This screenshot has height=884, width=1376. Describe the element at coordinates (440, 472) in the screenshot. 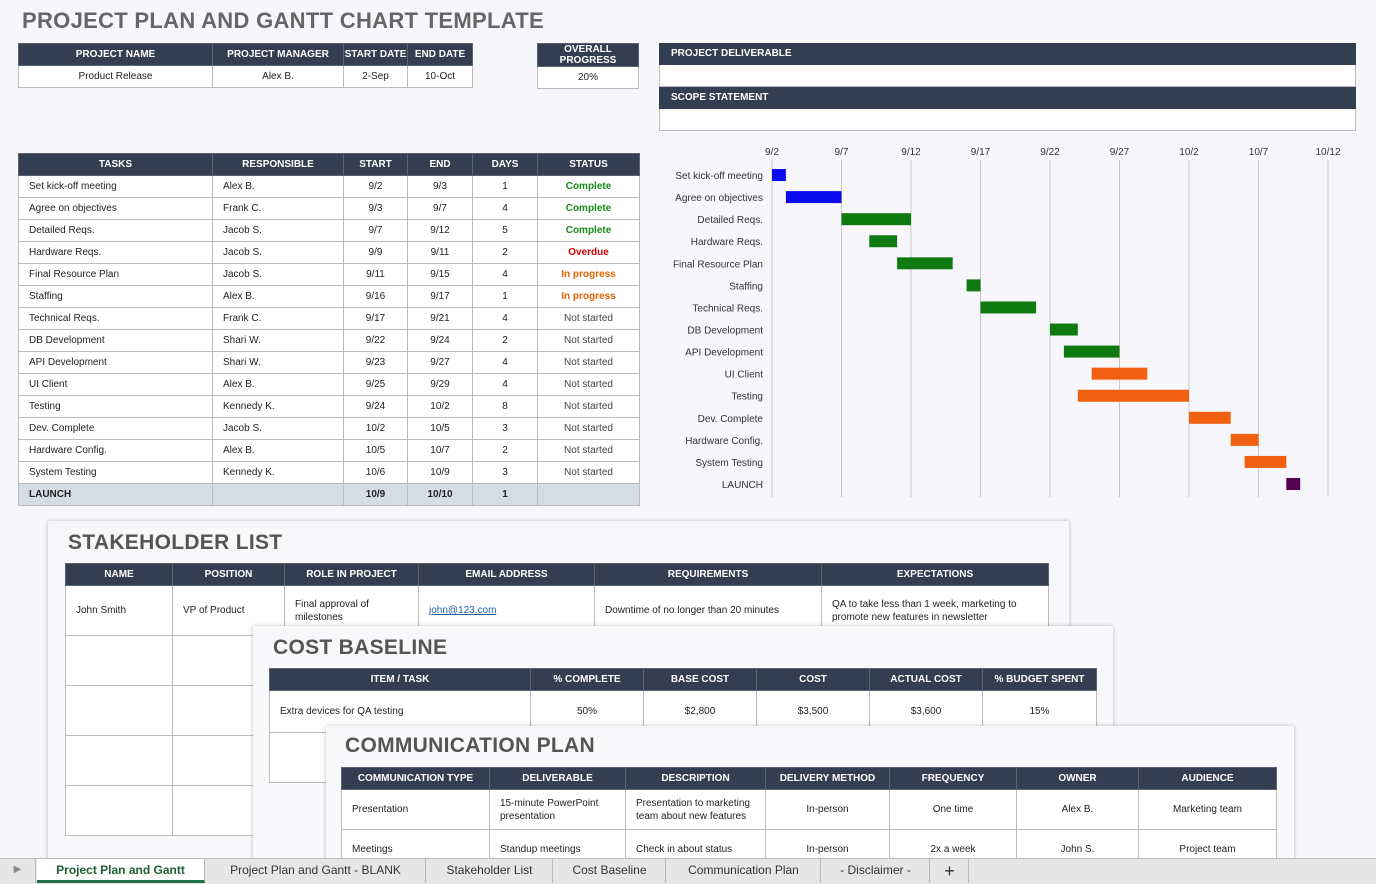

I see `task-end-cell: 10/9` at that location.